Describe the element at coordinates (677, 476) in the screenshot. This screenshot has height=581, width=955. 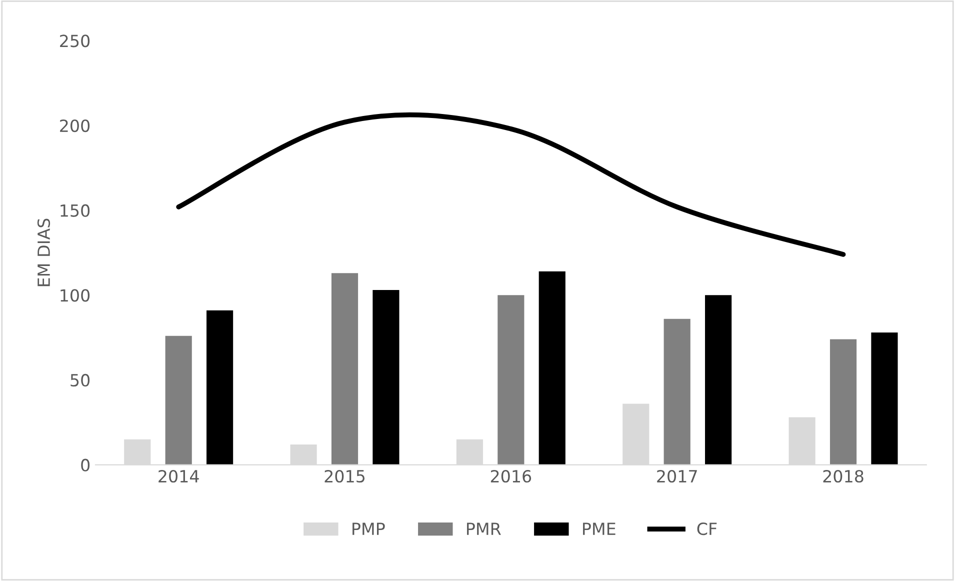
I see `x-tick-label: 2017` at that location.